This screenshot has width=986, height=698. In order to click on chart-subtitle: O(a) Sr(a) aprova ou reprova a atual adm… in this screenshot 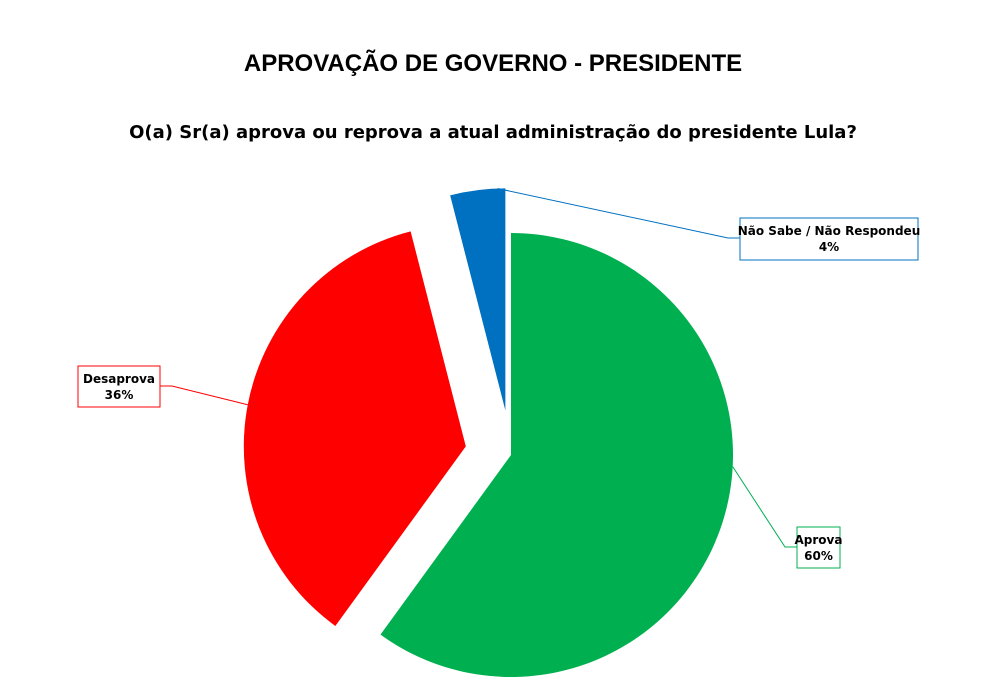, I will do `click(493, 132)`.